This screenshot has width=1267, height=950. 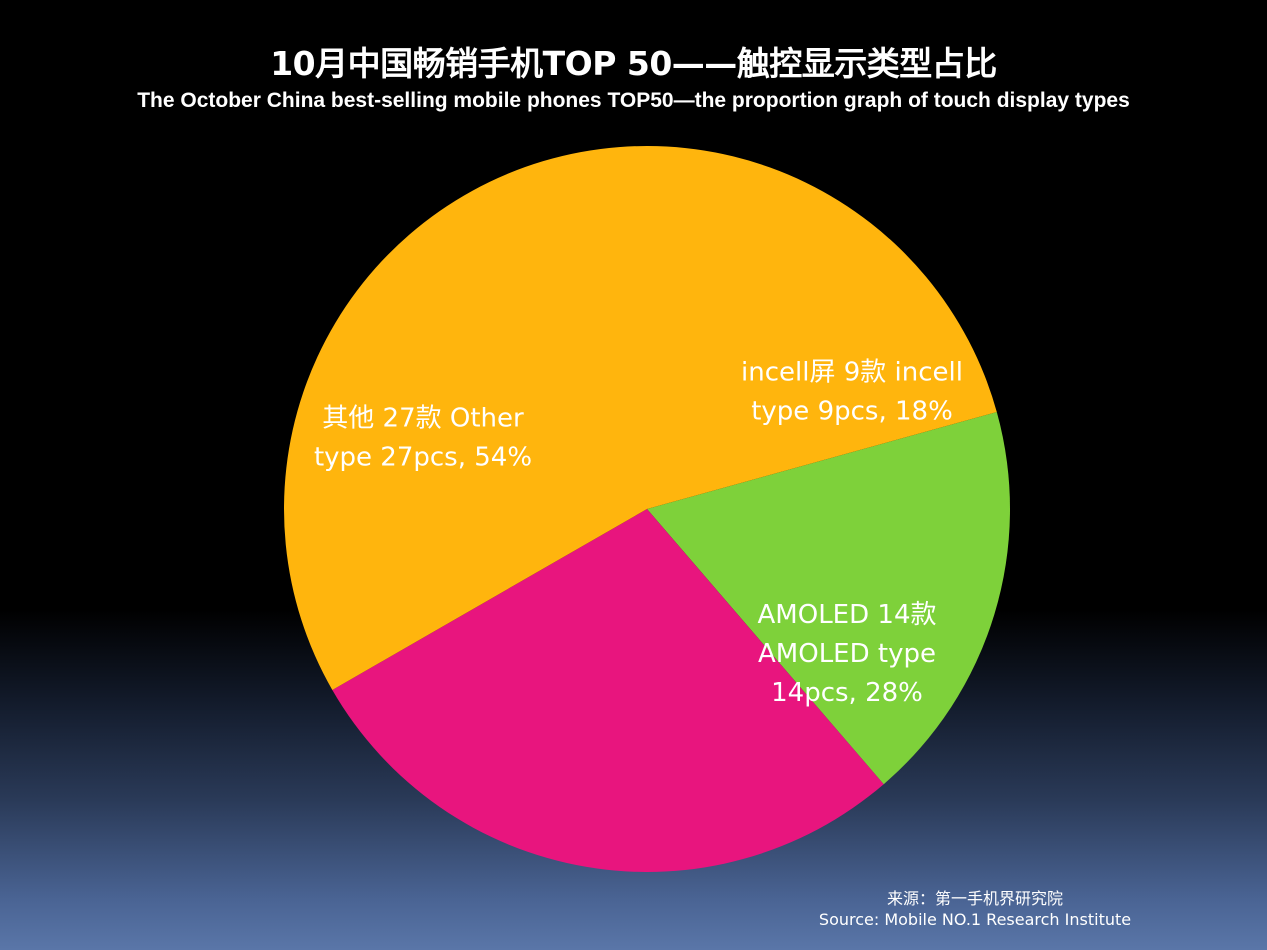 What do you see at coordinates (829, 598) in the screenshot?
I see `pie-slice-incell` at bounding box center [829, 598].